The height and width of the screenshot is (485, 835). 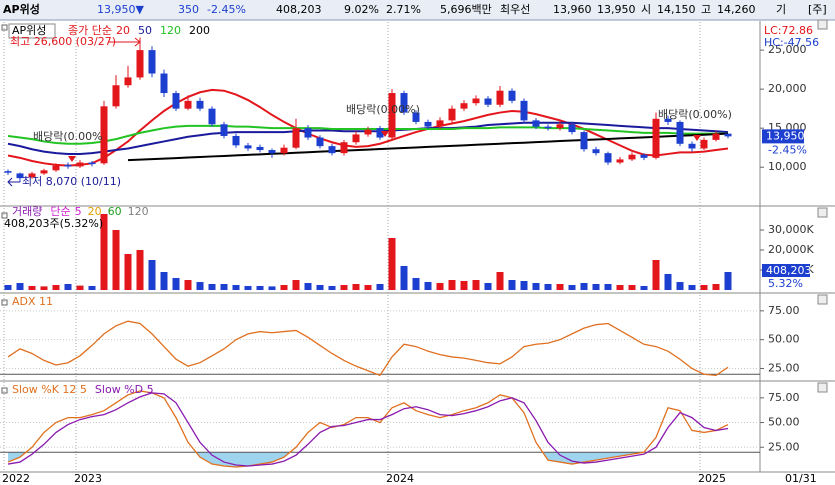 What do you see at coordinates (32, 301) in the screenshot?
I see `chart-title: ADX 11` at bounding box center [32, 301].